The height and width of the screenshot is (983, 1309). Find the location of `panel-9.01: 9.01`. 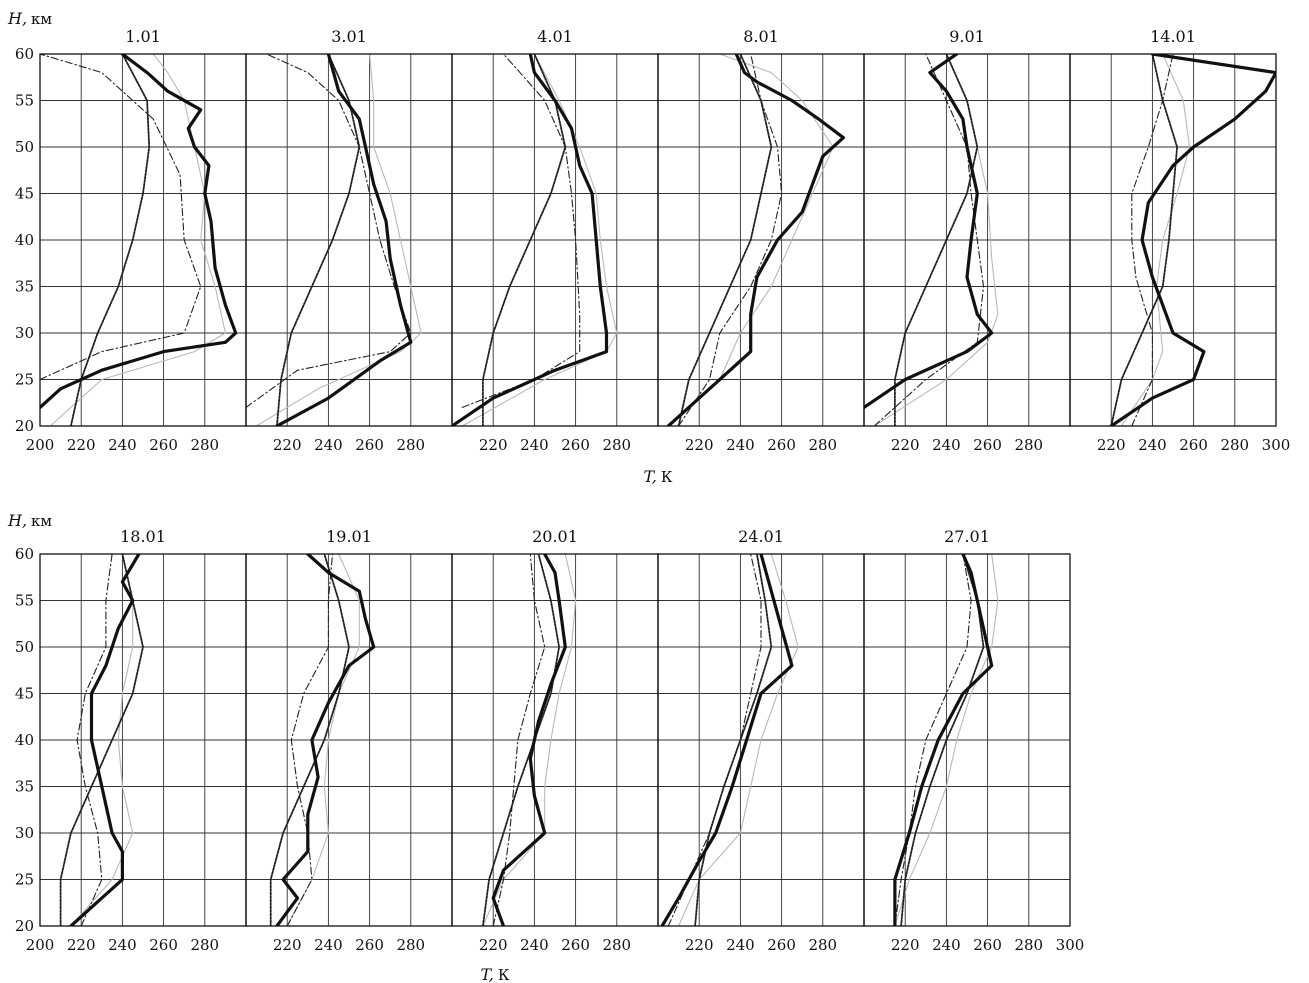

panel-9.01: 9.01 is located at coordinates (967, 227).